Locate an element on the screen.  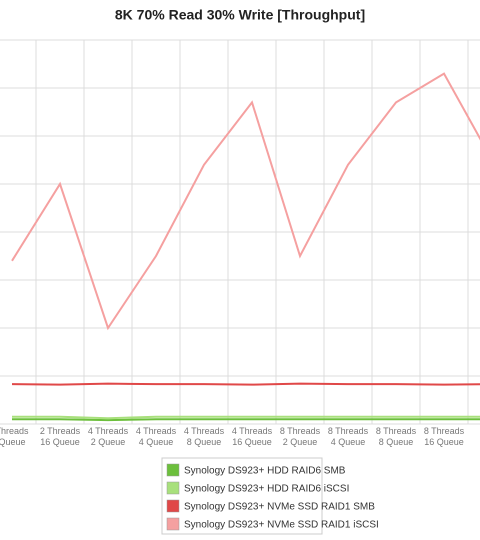
legend-label: Synology DS923+ HDD RAID6 SMB is located at coordinates (265, 471).